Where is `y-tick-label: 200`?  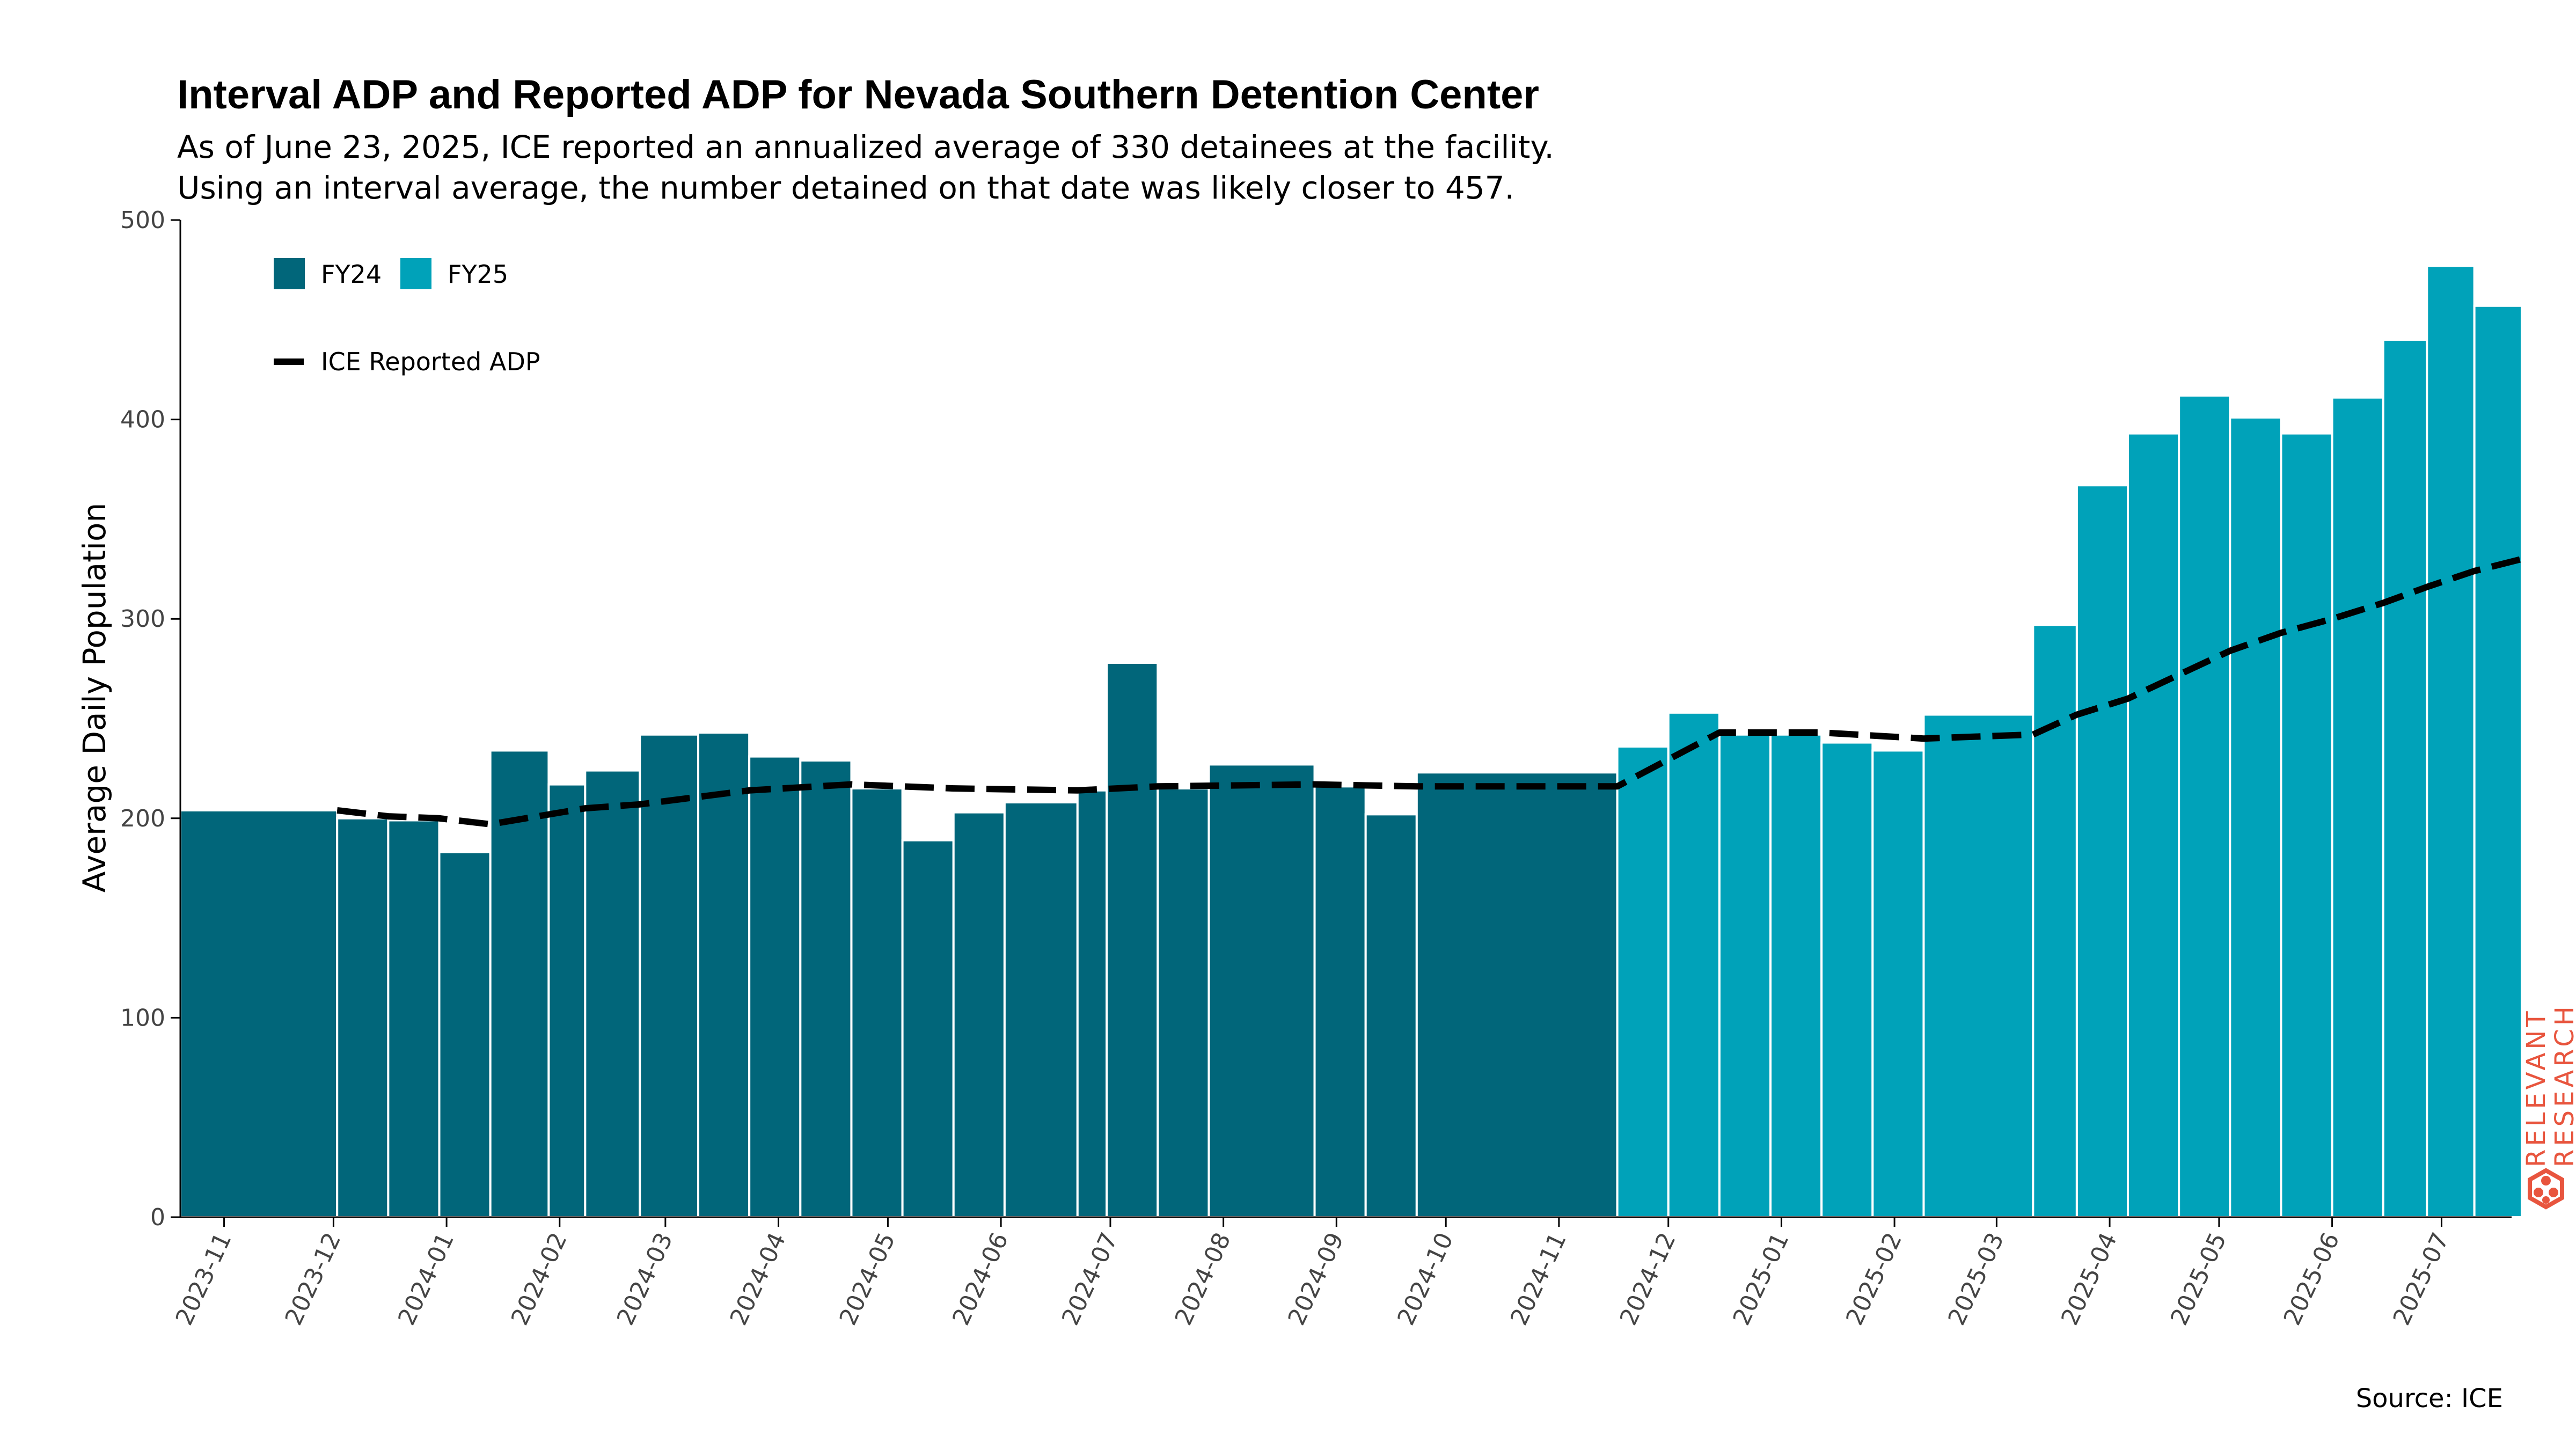
y-tick-label: 200 is located at coordinates (142, 818).